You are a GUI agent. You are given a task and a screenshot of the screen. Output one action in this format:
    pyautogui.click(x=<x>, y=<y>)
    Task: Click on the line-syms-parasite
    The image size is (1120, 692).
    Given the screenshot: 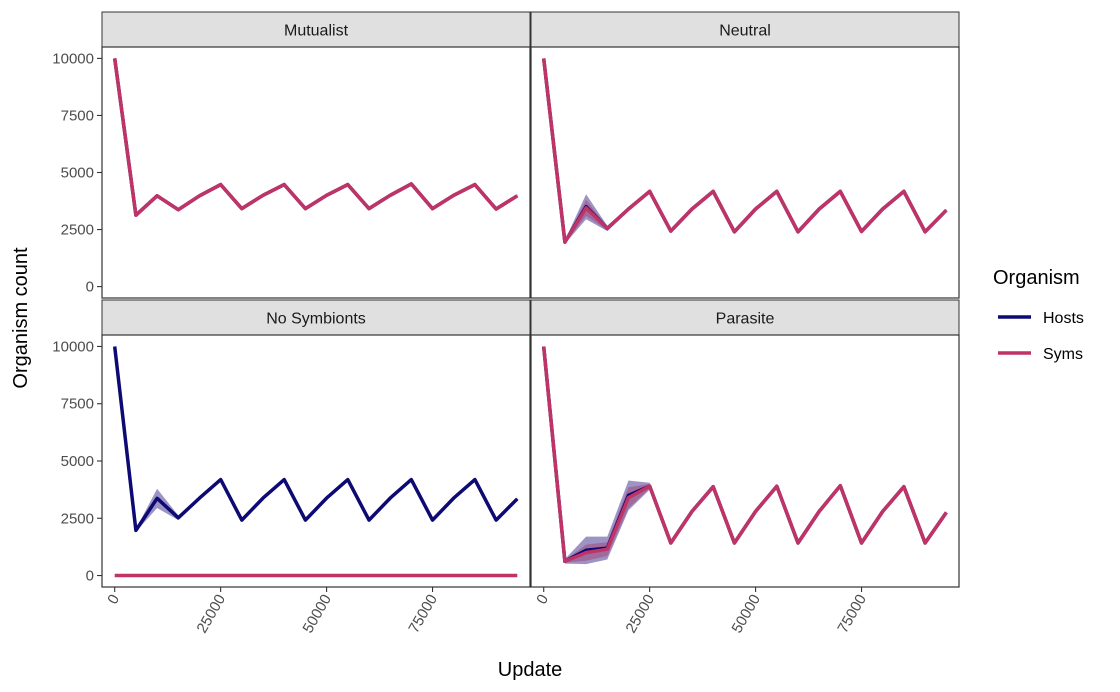 What is the action you would take?
    pyautogui.click(x=744, y=455)
    